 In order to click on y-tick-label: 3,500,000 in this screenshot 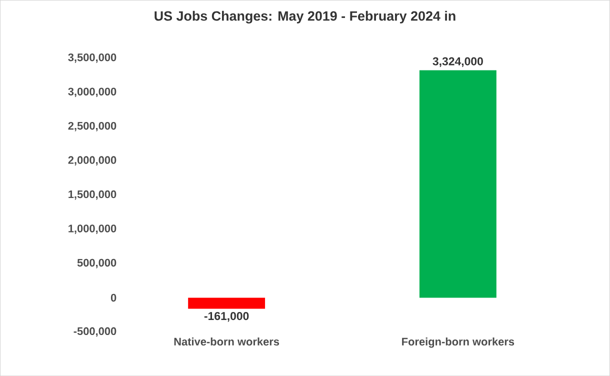, I will do `click(92, 58)`.